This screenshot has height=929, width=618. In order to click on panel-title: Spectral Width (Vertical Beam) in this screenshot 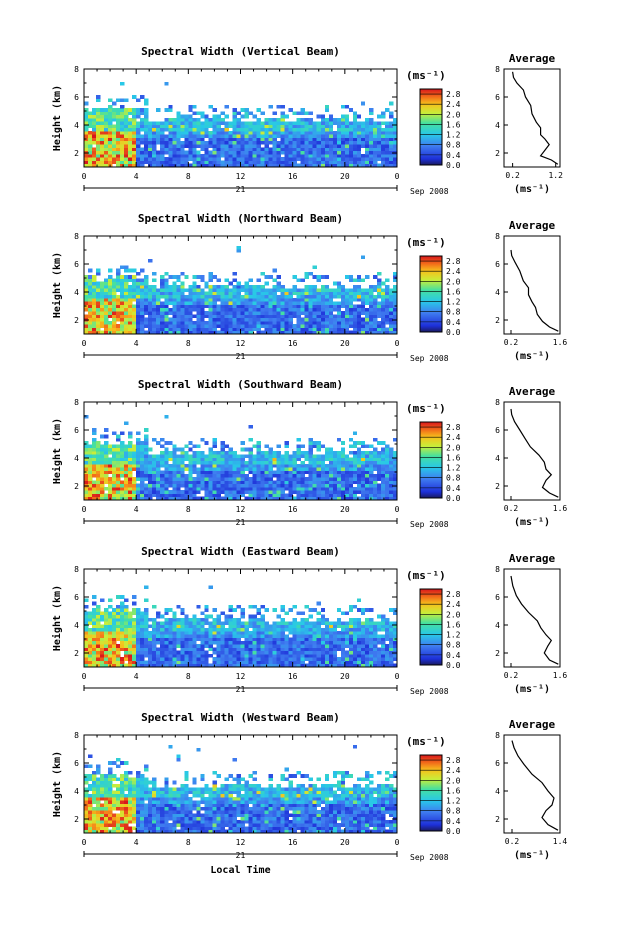, I will do `click(240, 51)`.